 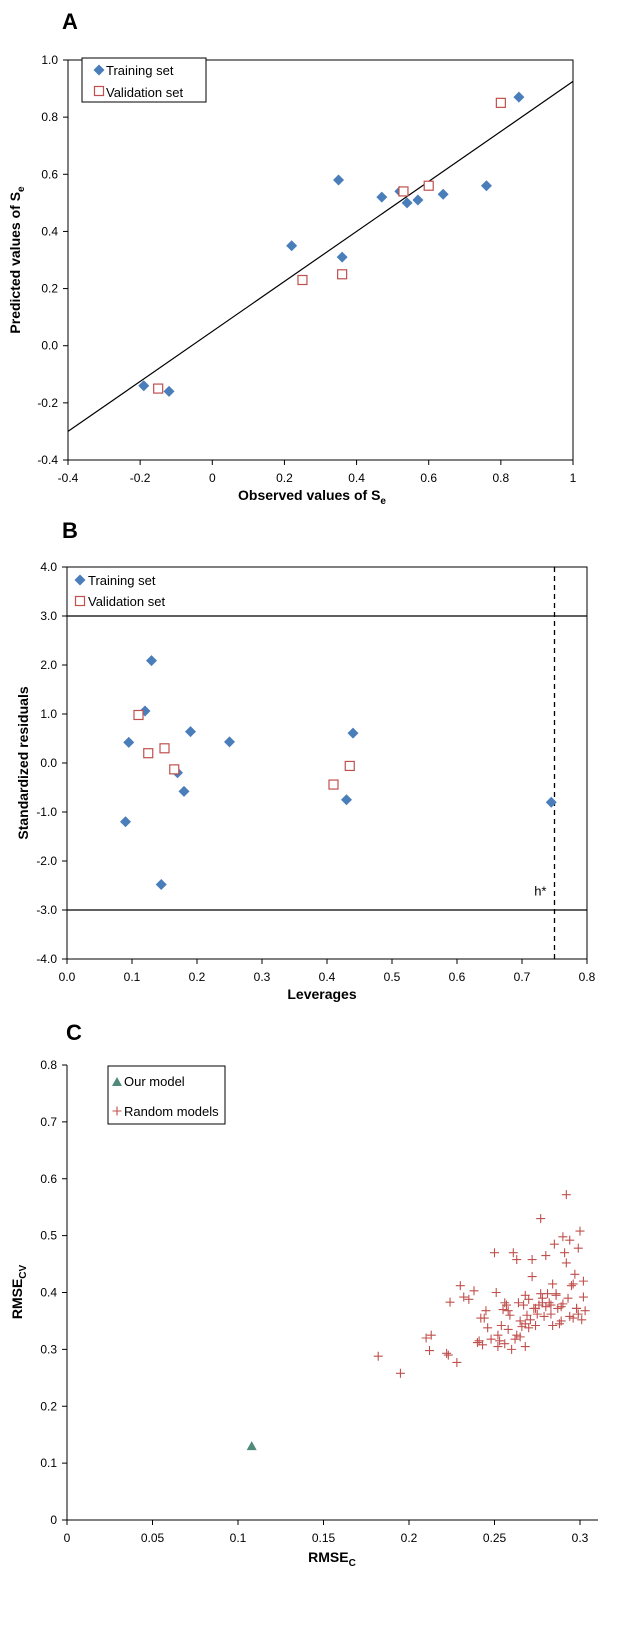 What do you see at coordinates (117, 1081) in the screenshot?
I see `legend-triangle-marker` at bounding box center [117, 1081].